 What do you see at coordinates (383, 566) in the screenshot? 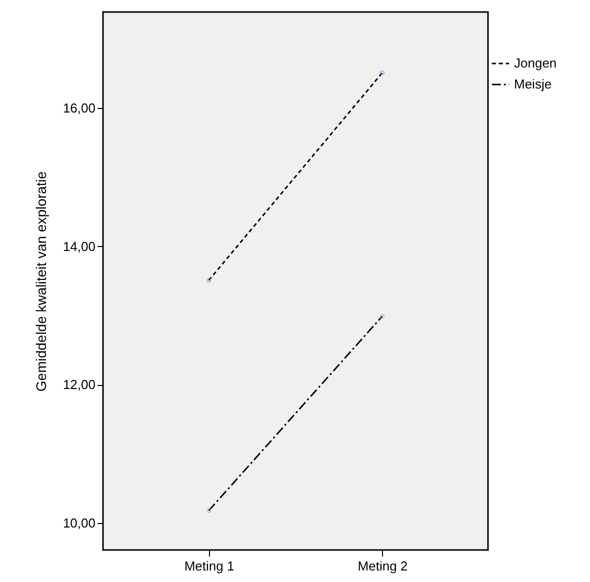
I see `x-tick-label: Meting 2` at bounding box center [383, 566].